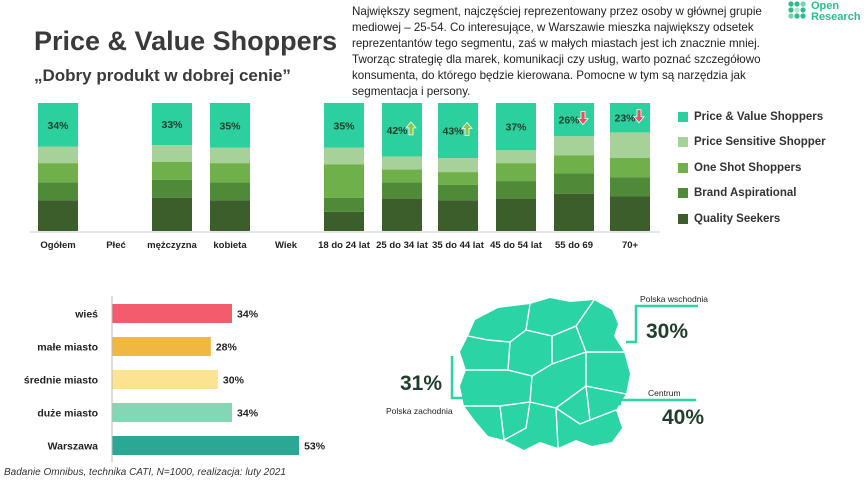 This screenshot has width=864, height=480. I want to click on x-tick-label: 45 do 54 lat, so click(516, 245).